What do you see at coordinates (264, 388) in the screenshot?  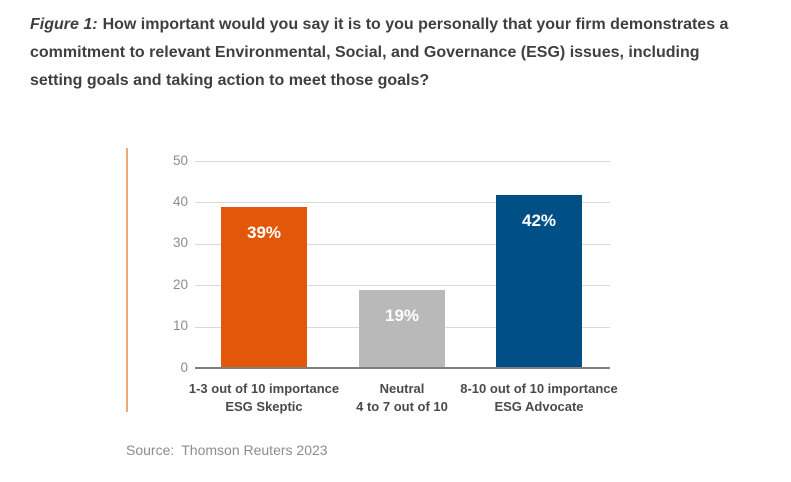 I see `category-line1-esg-skeptic: 1-3 out of 10 importance` at bounding box center [264, 388].